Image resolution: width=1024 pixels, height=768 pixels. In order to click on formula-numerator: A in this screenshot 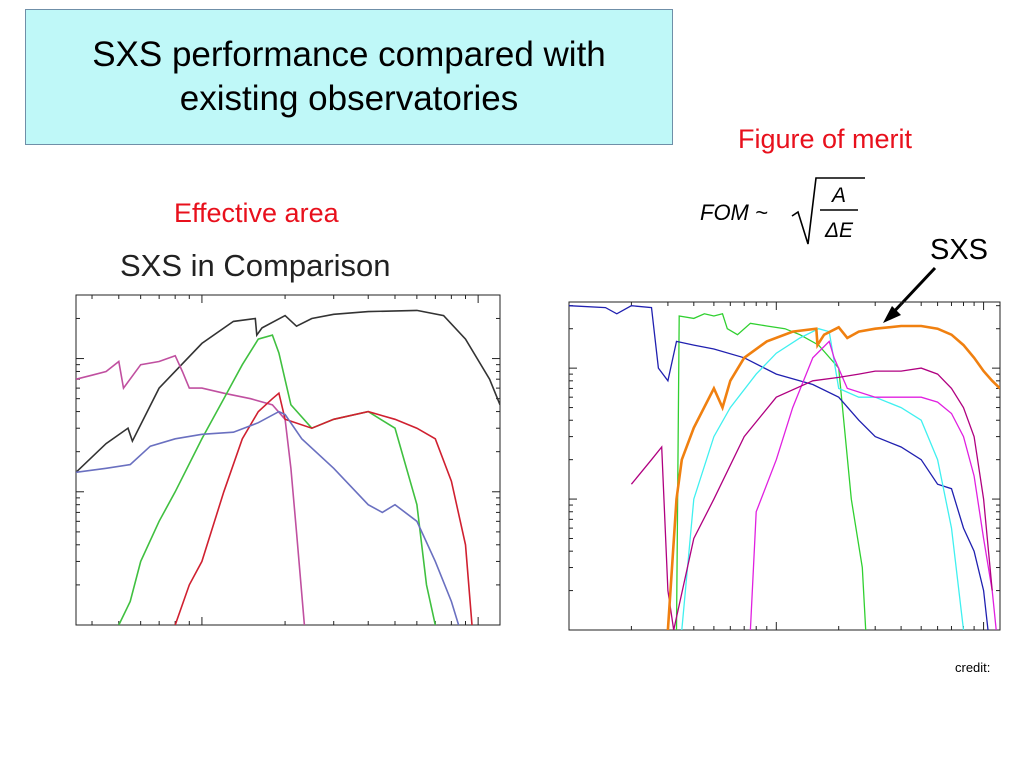, I will do `click(838, 195)`.